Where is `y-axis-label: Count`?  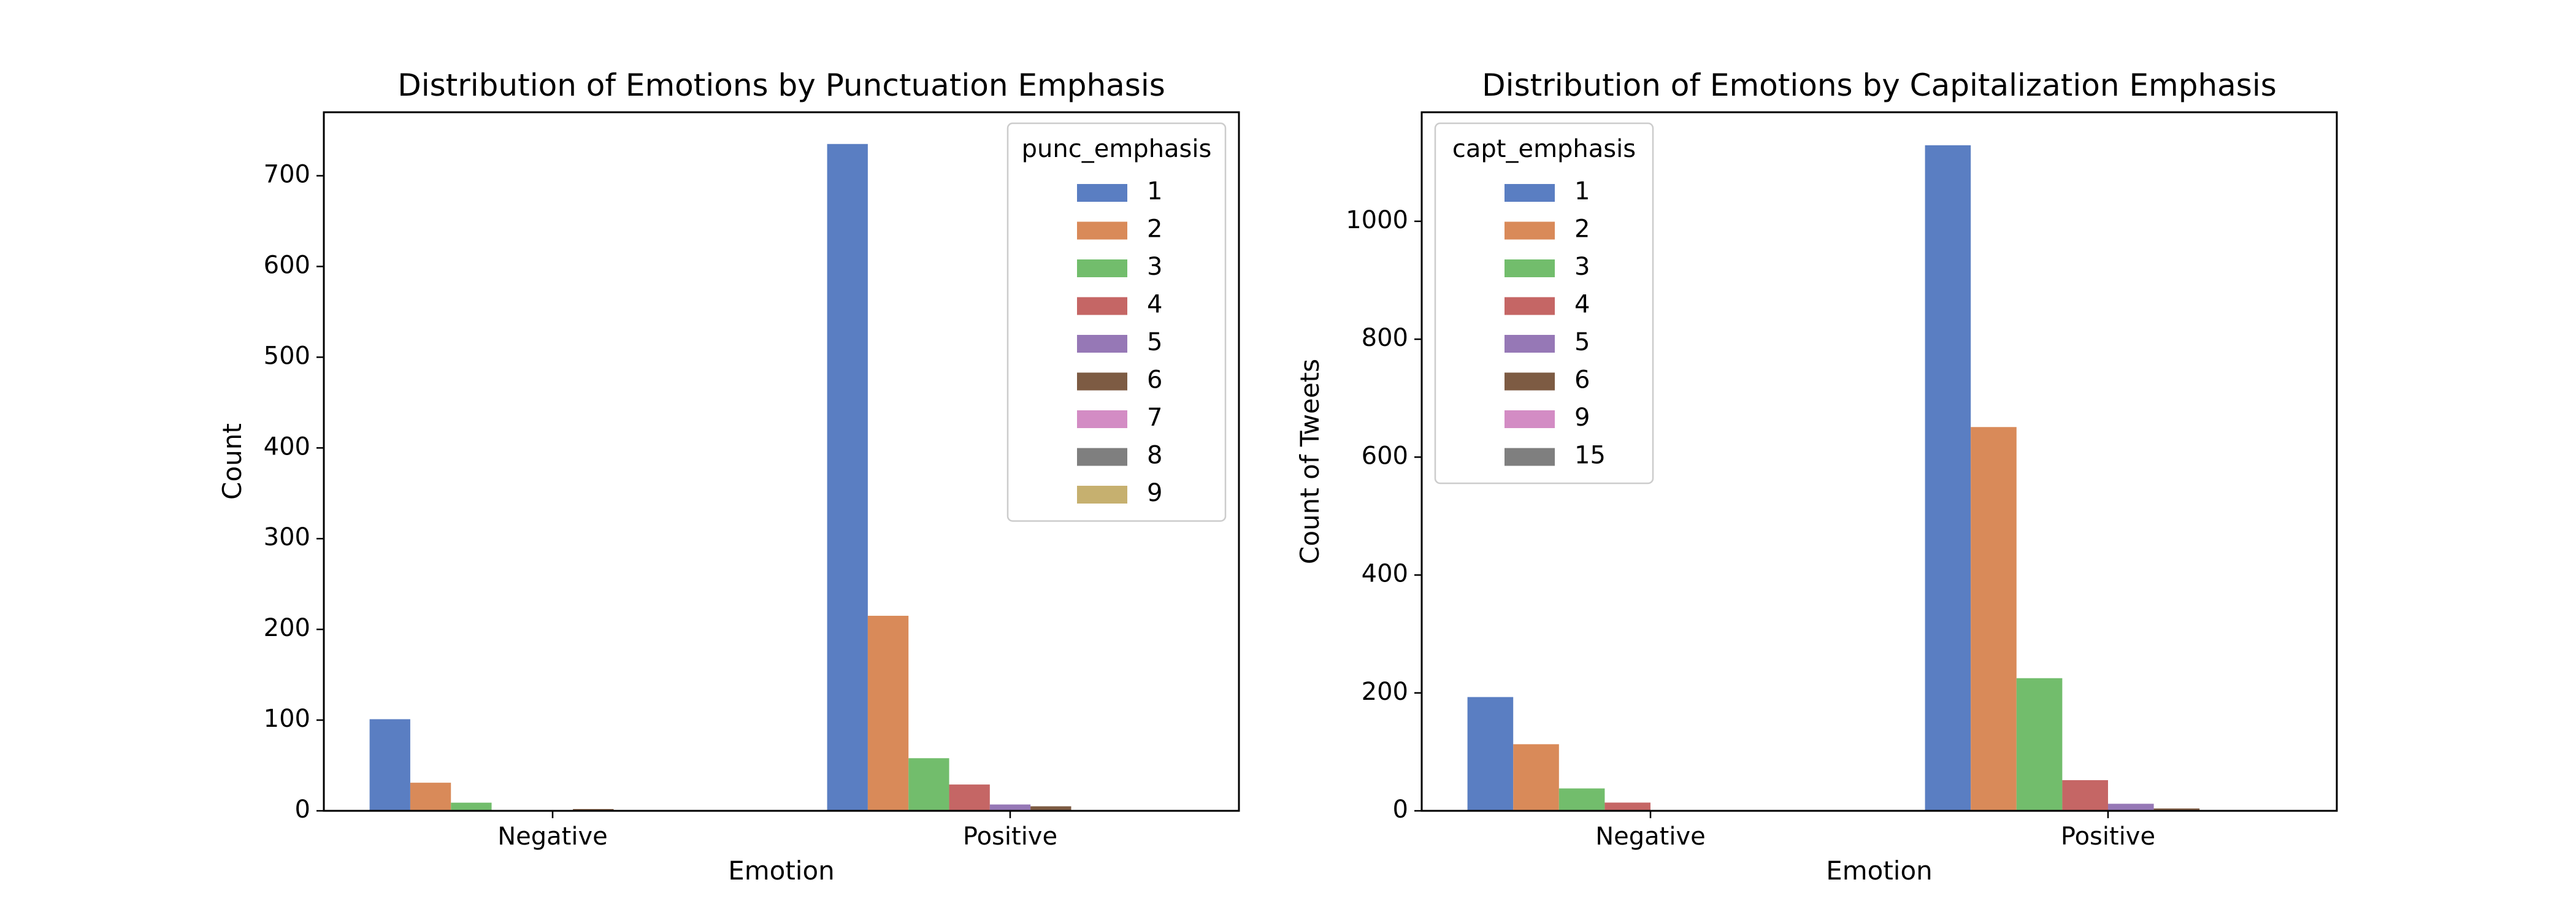 y-axis-label: Count is located at coordinates (232, 461).